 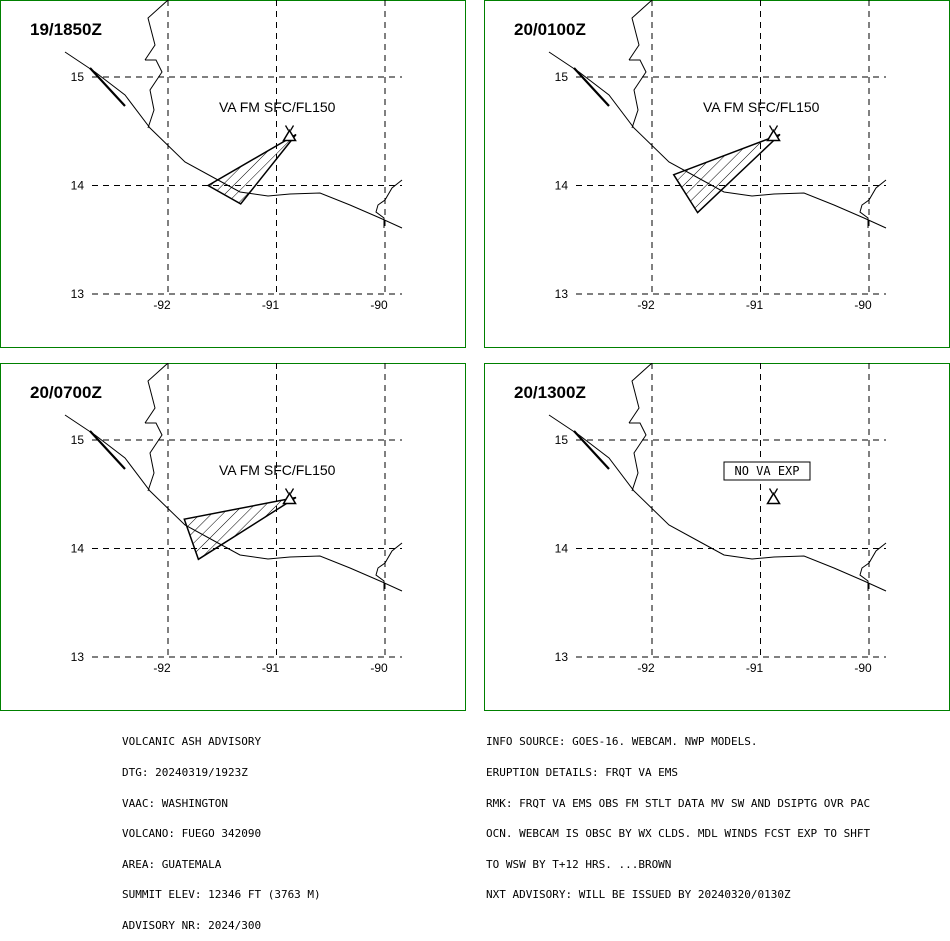 I want to click on forecast-time: 20/0100Z, so click(x=550, y=29).